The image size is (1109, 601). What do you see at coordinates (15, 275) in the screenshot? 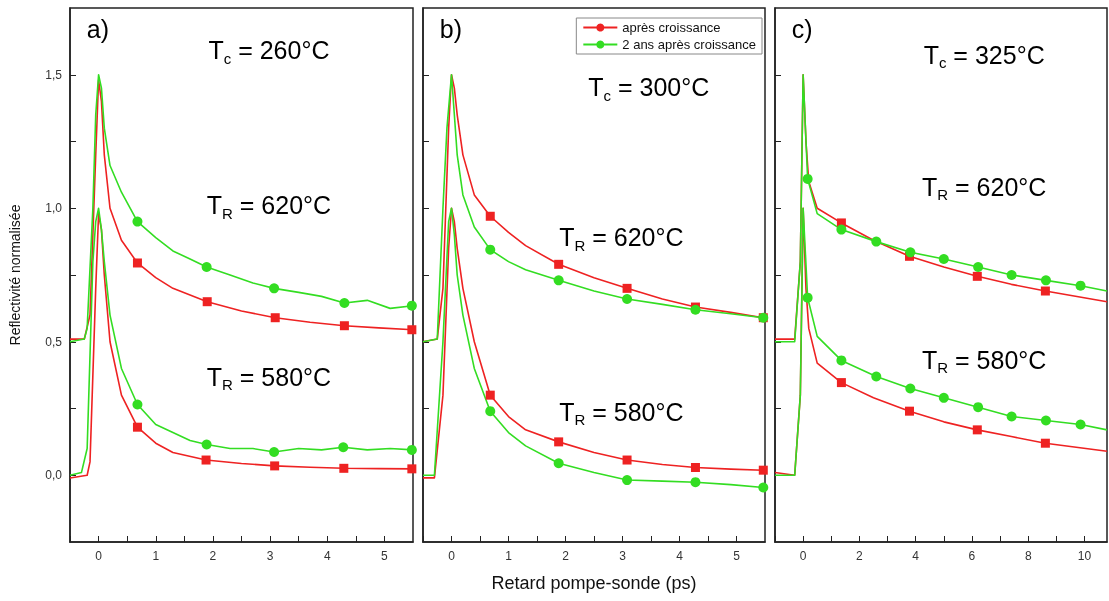
I see `y-axis-title: Reflectivité normalisée` at bounding box center [15, 275].